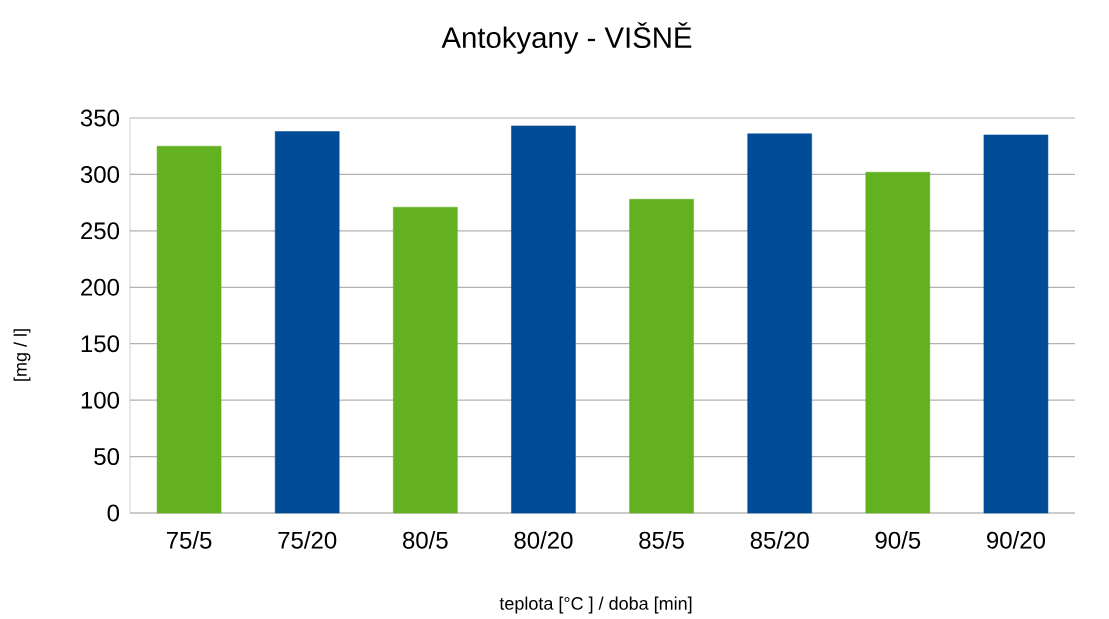 The height and width of the screenshot is (619, 1109). I want to click on chart-title: Antokyany - VIŠNĚ, so click(566, 38).